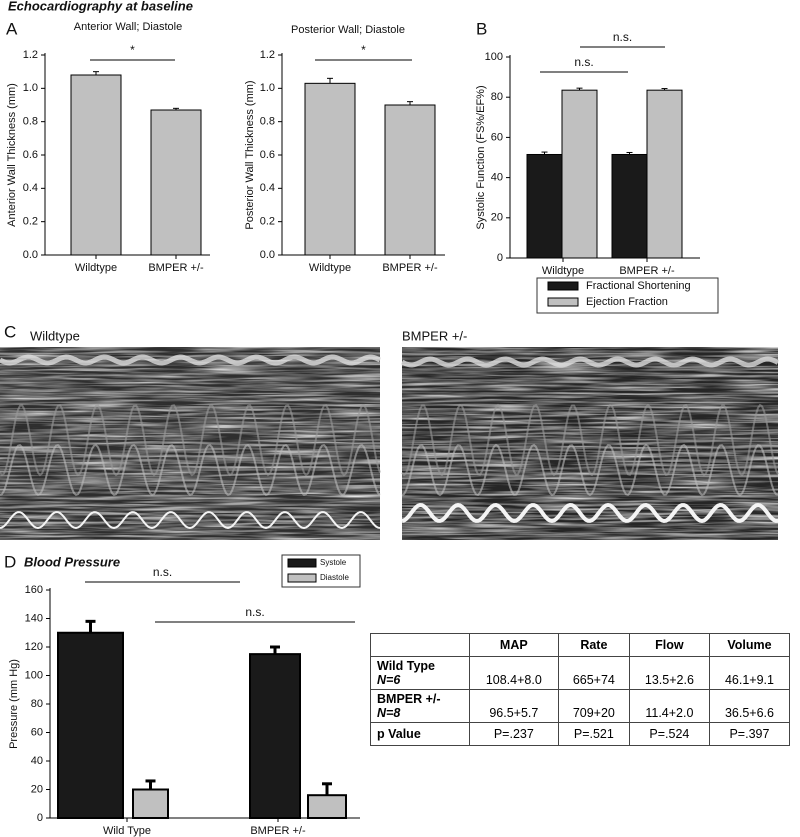 Image resolution: width=800 pixels, height=837 pixels. I want to click on table-cell: 36.5+6.6, so click(749, 706).